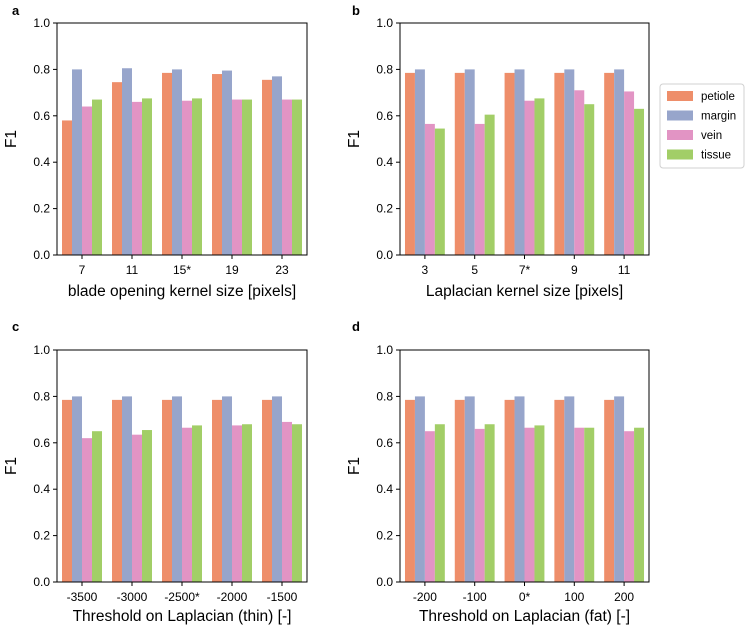 The height and width of the screenshot is (631, 751). What do you see at coordinates (524, 616) in the screenshot?
I see `x-axis-label-d: Threshold on Laplacian (fat) [-]` at bounding box center [524, 616].